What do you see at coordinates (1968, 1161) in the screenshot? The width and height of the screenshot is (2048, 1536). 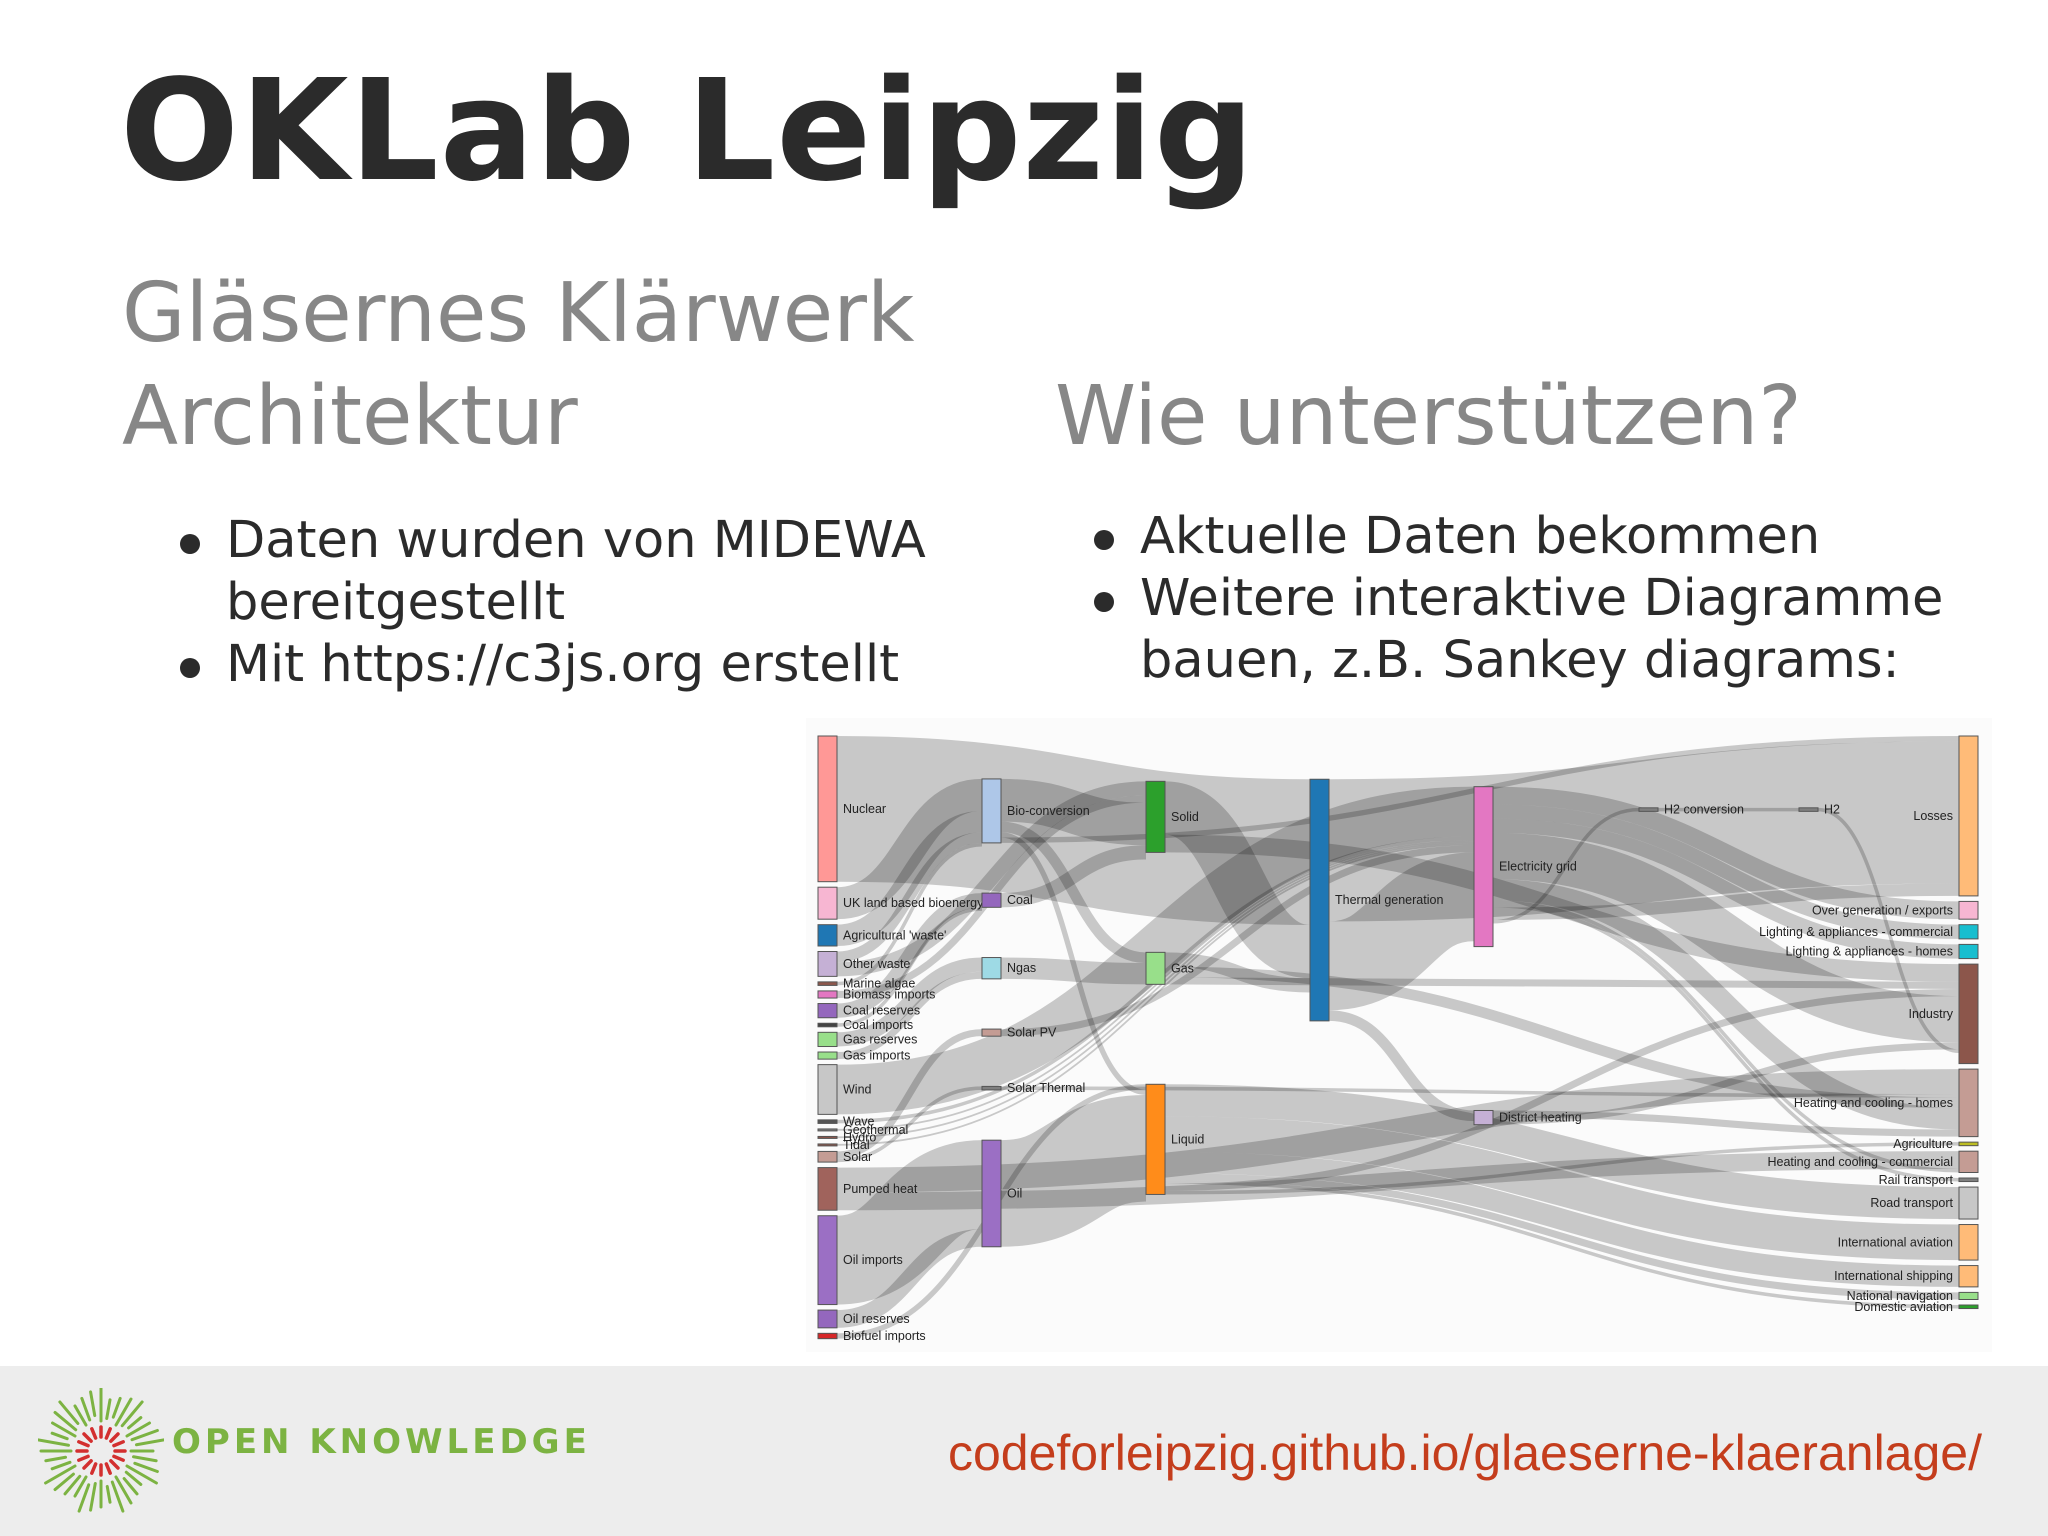 I see `sankey-node-heating_commercial` at bounding box center [1968, 1161].